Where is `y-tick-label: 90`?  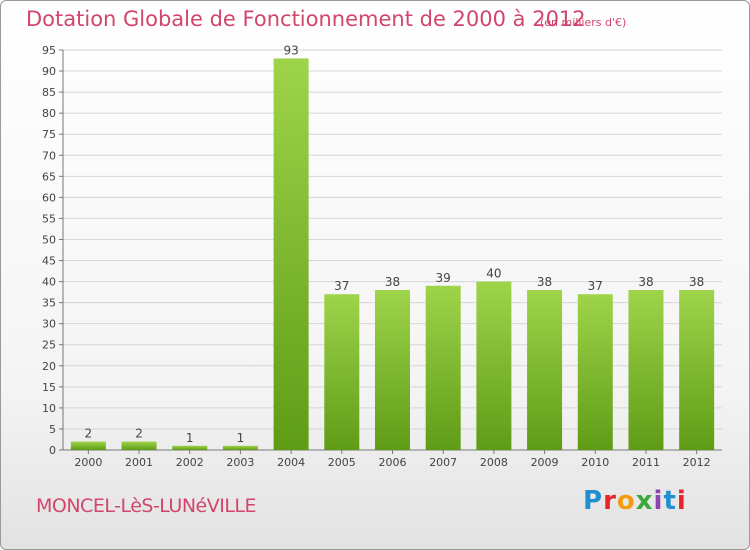
y-tick-label: 90 is located at coordinates (49, 71).